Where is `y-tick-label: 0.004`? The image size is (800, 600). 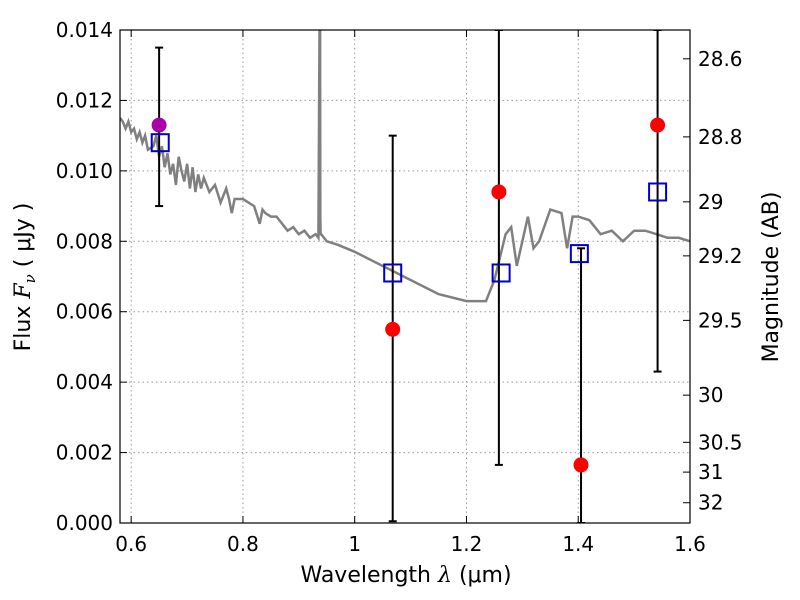
y-tick-label: 0.004 is located at coordinates (84, 382).